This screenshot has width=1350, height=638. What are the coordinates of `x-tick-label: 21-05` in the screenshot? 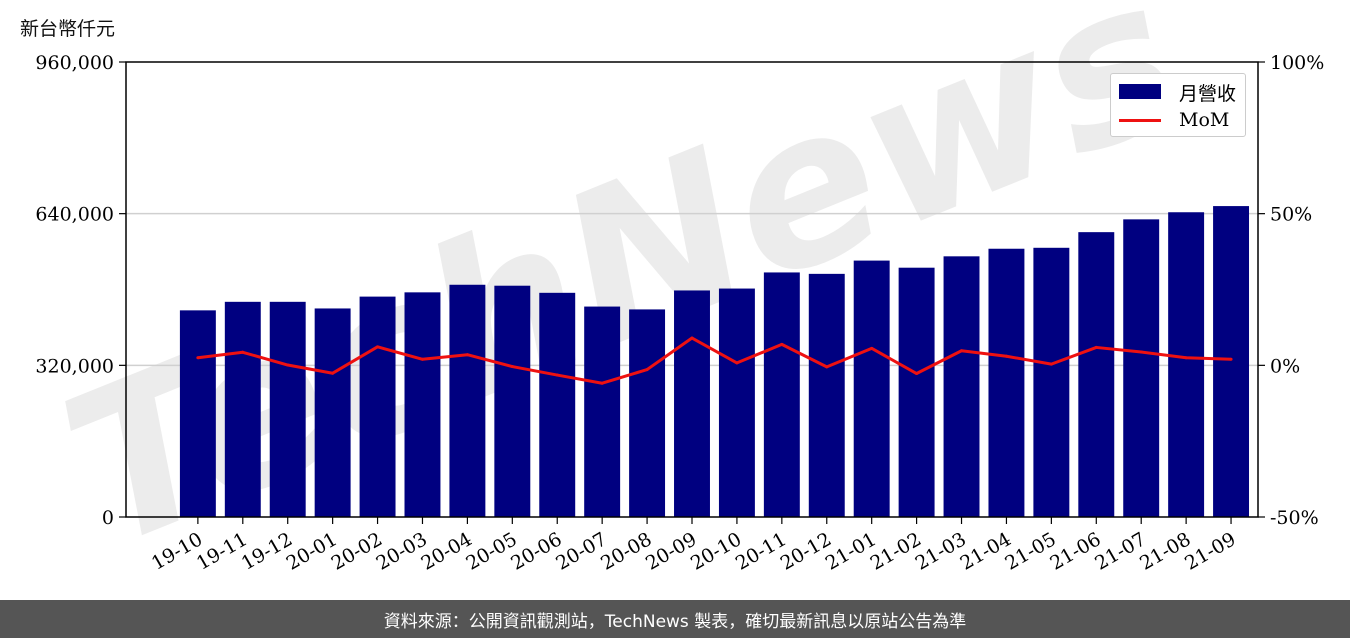 It's located at (1030, 551).